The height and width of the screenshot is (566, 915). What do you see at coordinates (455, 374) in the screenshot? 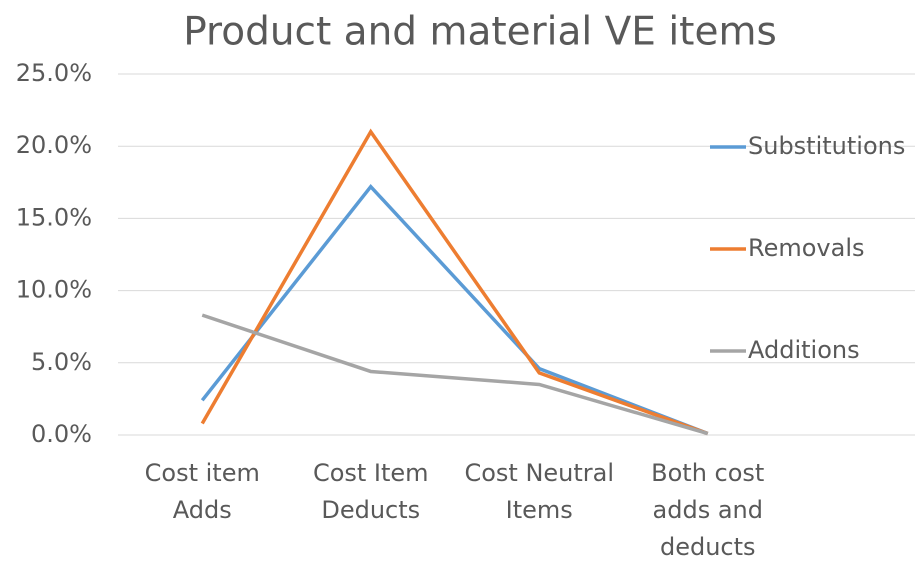
I see `series-line` at bounding box center [455, 374].